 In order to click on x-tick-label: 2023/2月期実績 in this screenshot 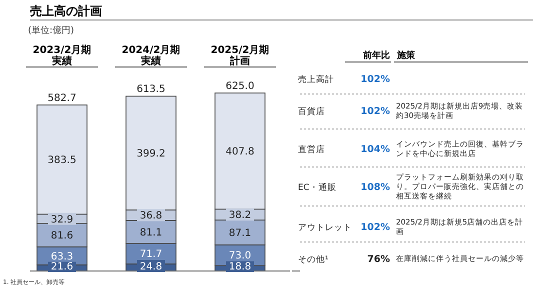, I will do `click(62, 55)`.